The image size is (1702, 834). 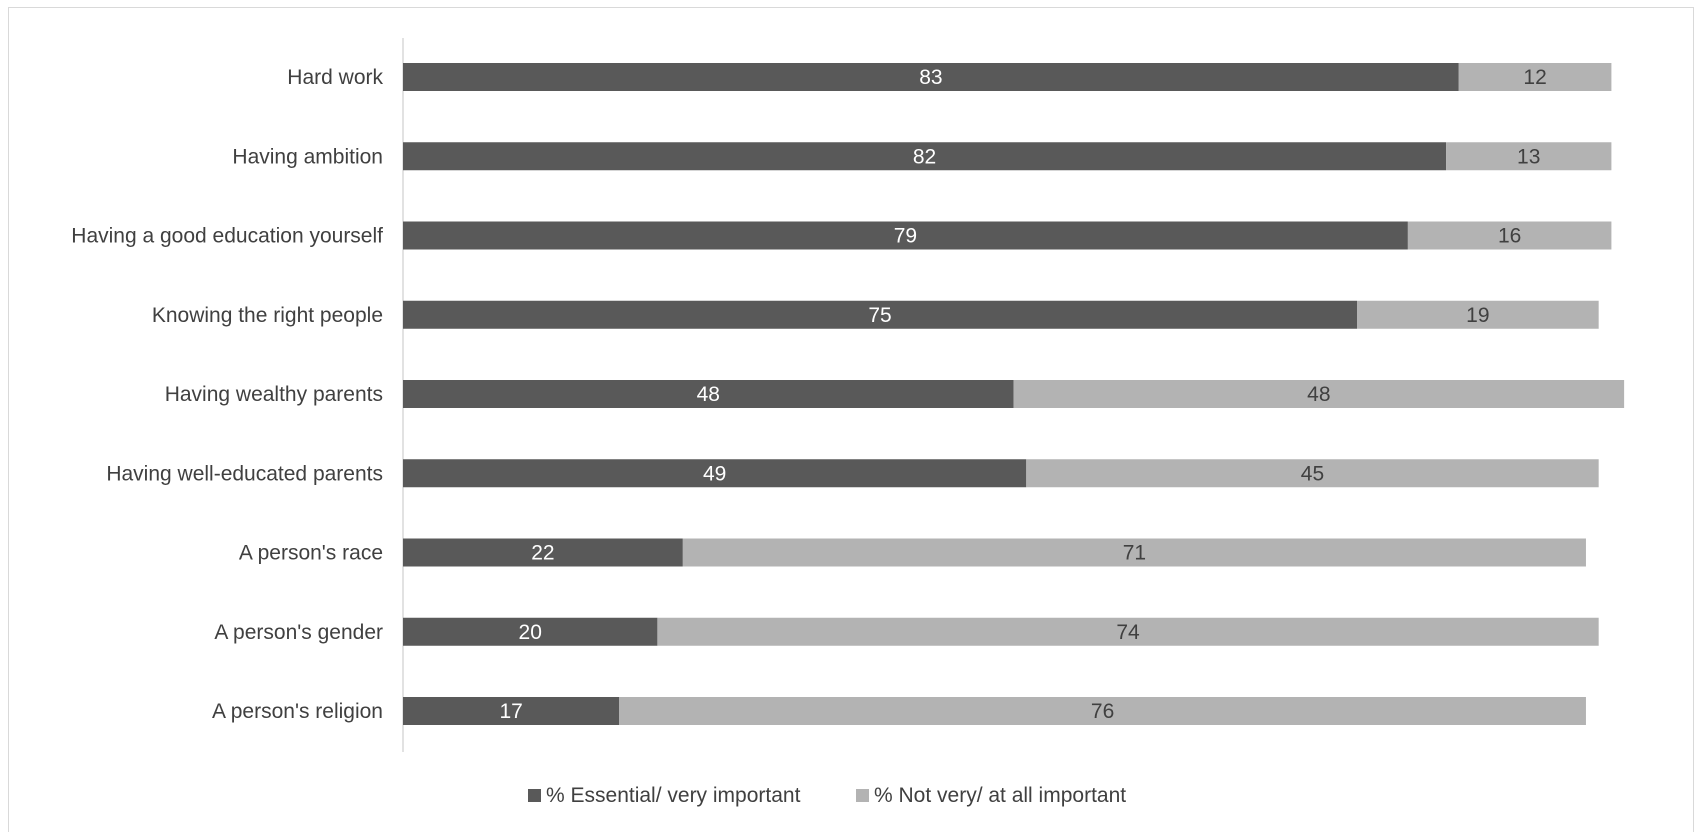 I want to click on data-label-not-important: 12, so click(x=1534, y=77).